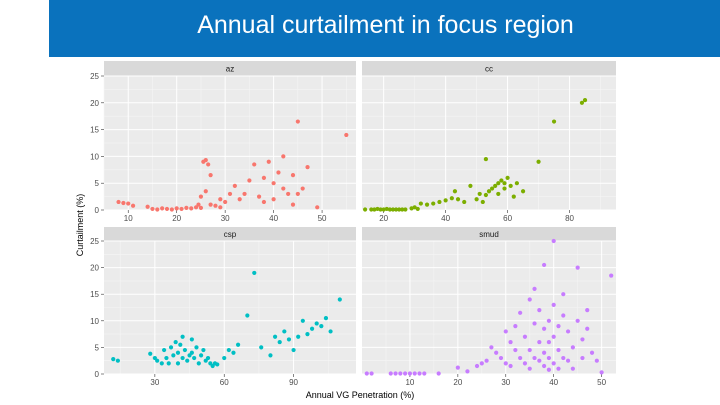  What do you see at coordinates (176, 218) in the screenshot?
I see `x-tick-label: 20` at bounding box center [176, 218].